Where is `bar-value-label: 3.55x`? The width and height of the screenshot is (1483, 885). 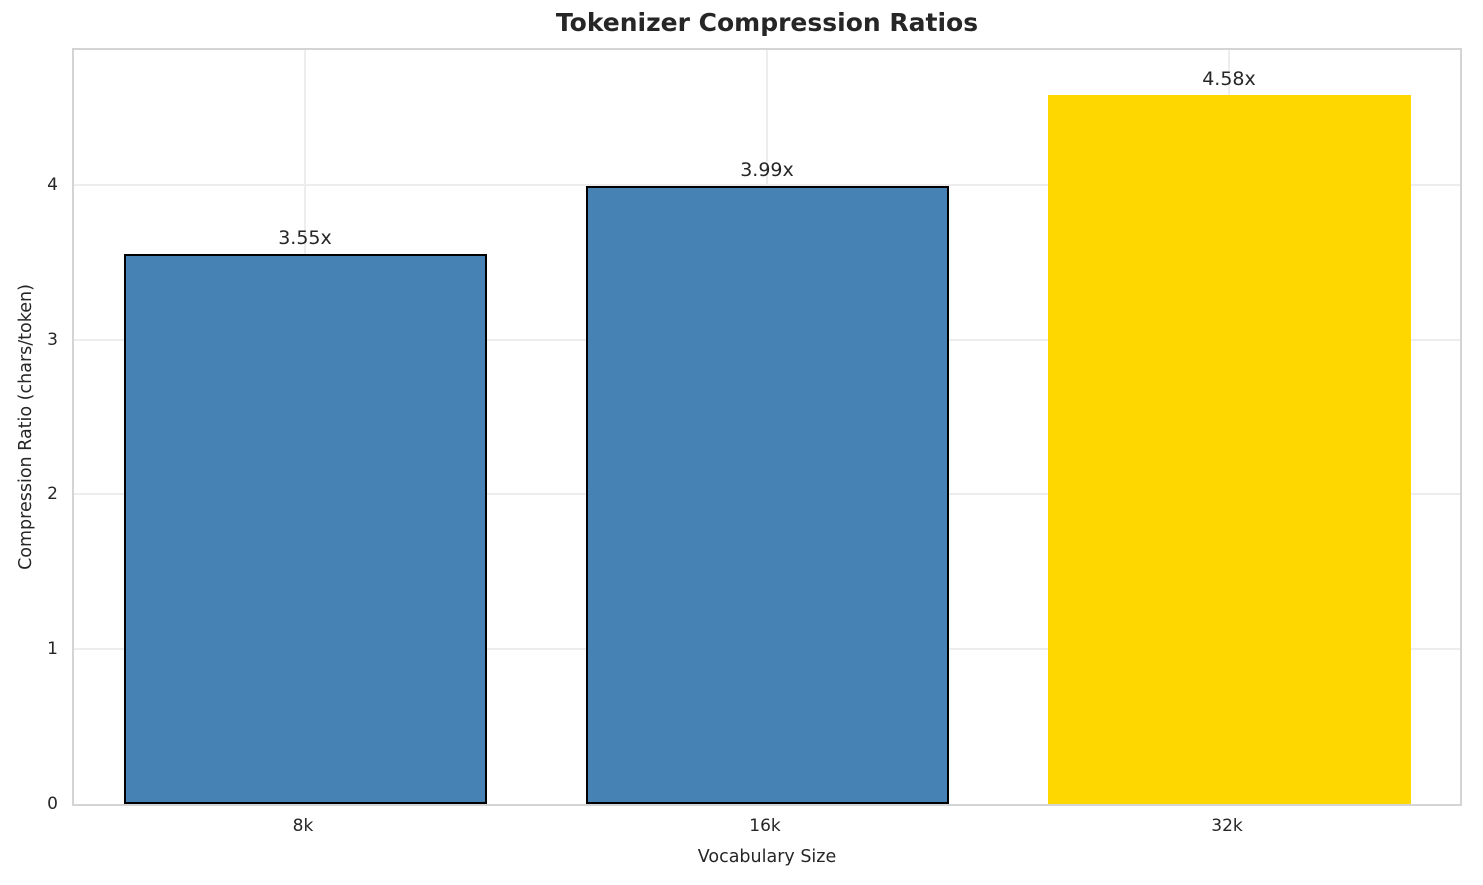 bar-value-label: 3.55x is located at coordinates (305, 238).